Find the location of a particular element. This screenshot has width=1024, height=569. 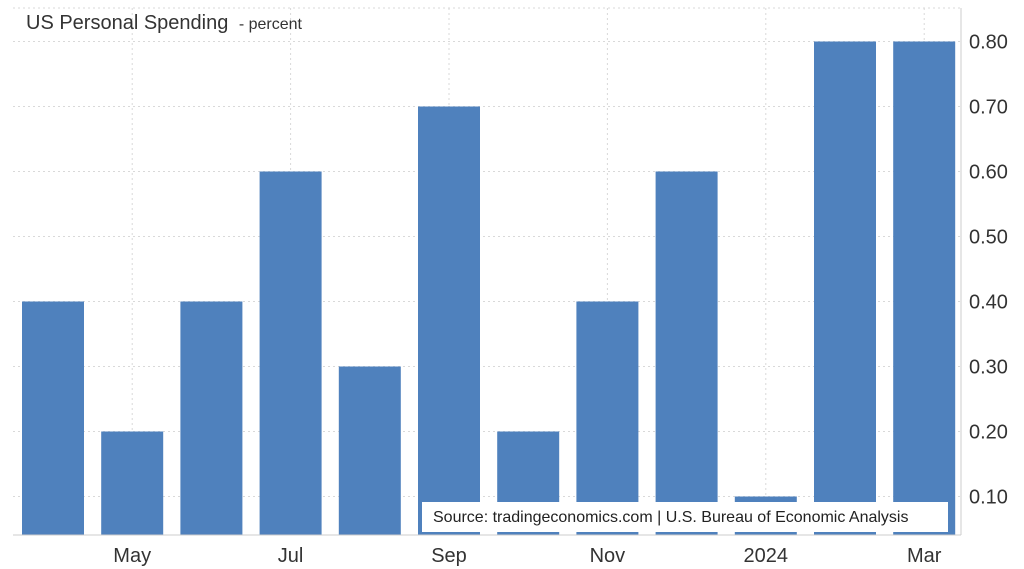

title-text: US Personal Spending is located at coordinates (127, 23).